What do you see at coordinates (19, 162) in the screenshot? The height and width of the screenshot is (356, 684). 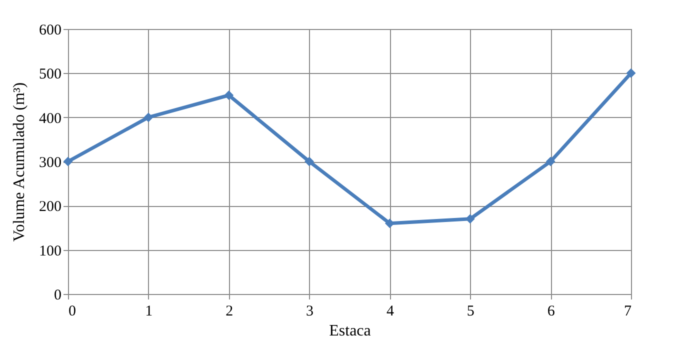 I see `y-axis-title: Volume Acumulado (m³)` at bounding box center [19, 162].